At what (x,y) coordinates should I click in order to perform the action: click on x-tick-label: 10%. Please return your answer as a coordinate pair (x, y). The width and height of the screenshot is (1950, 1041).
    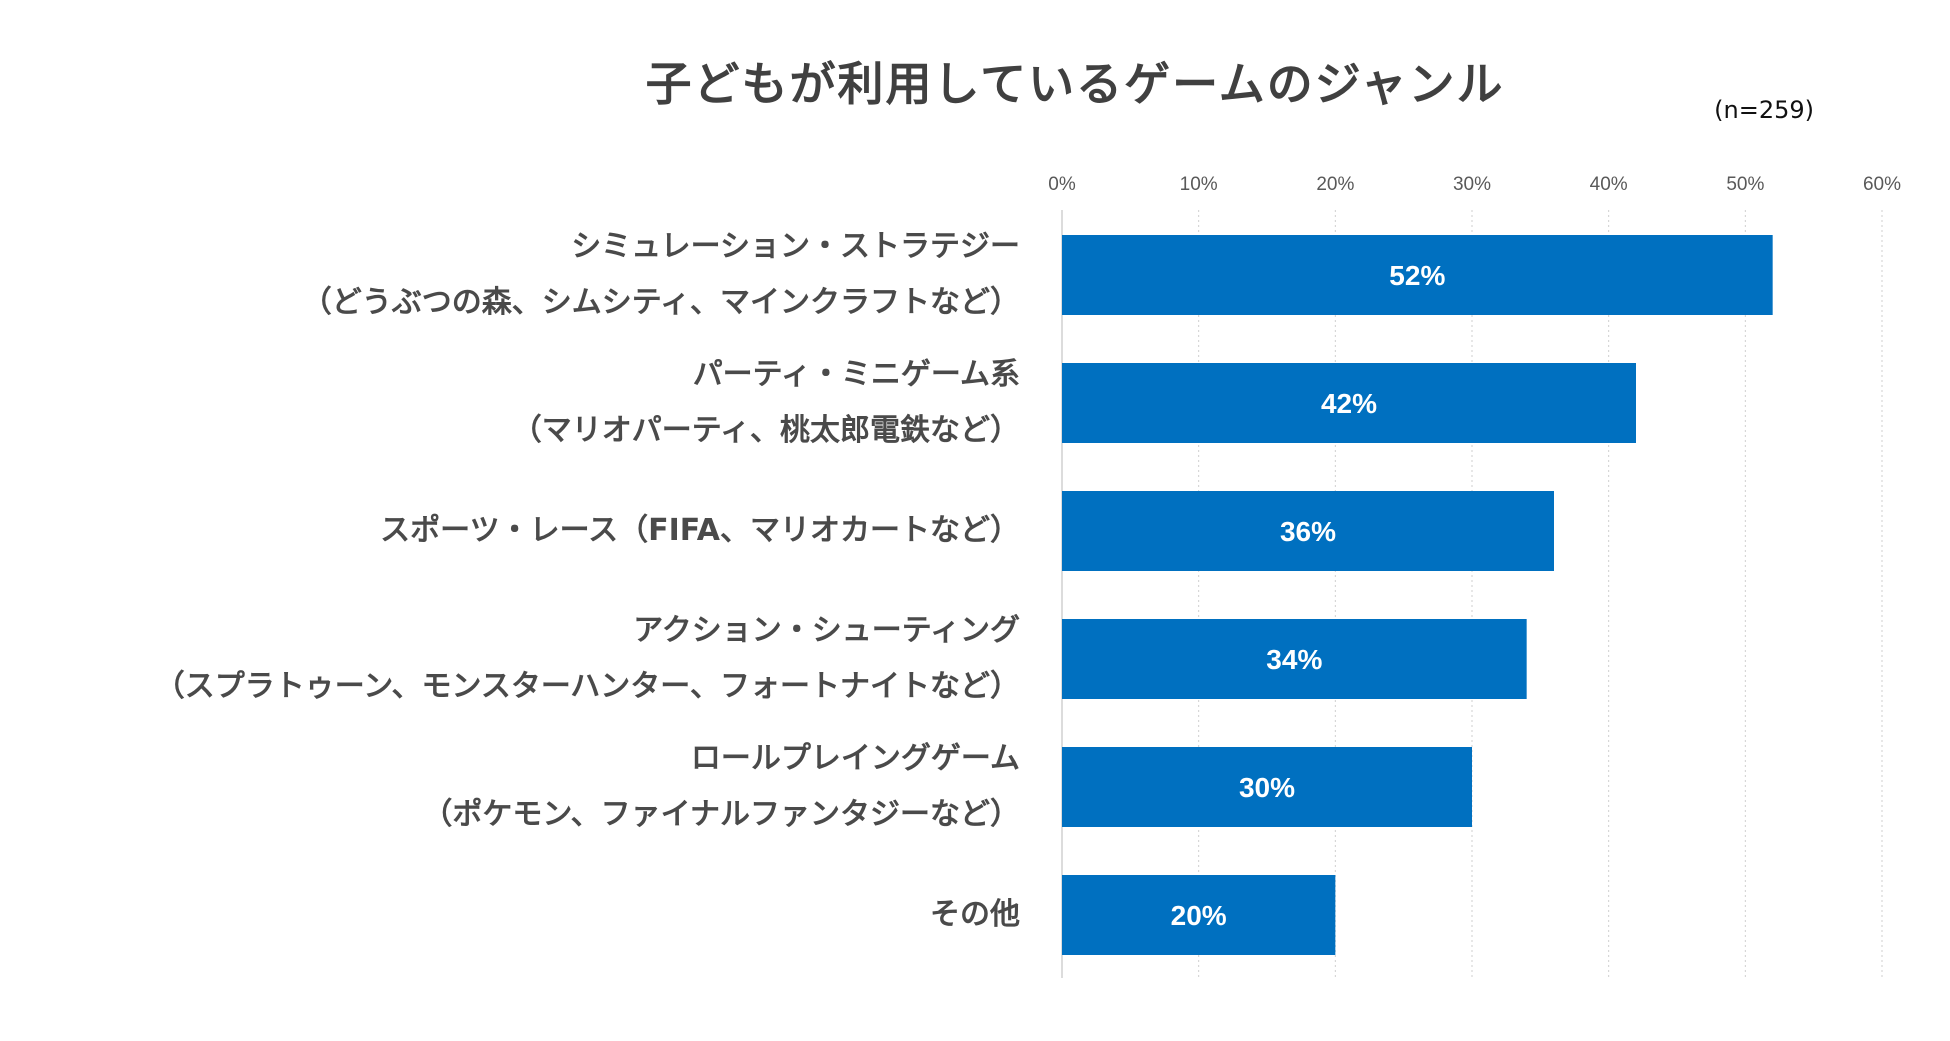
    Looking at the image, I should click on (1199, 184).